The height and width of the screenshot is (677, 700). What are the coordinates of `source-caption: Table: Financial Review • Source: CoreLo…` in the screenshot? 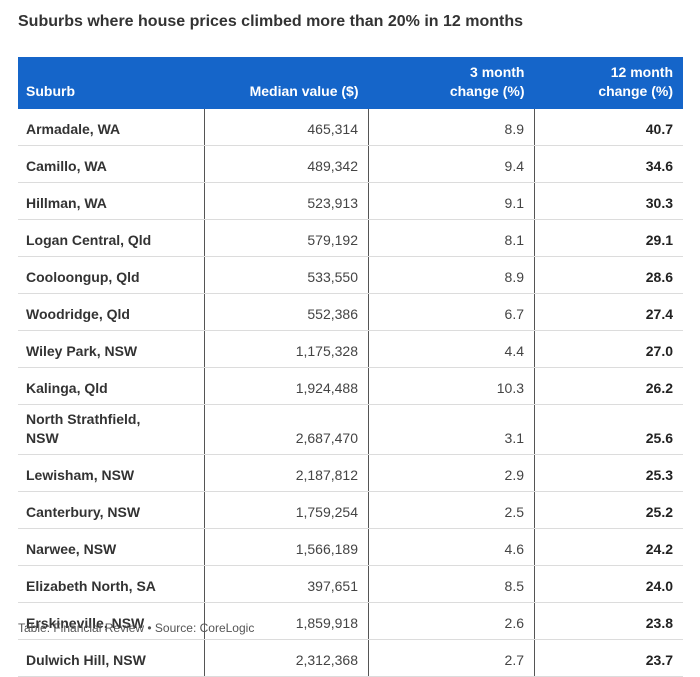 It's located at (136, 628).